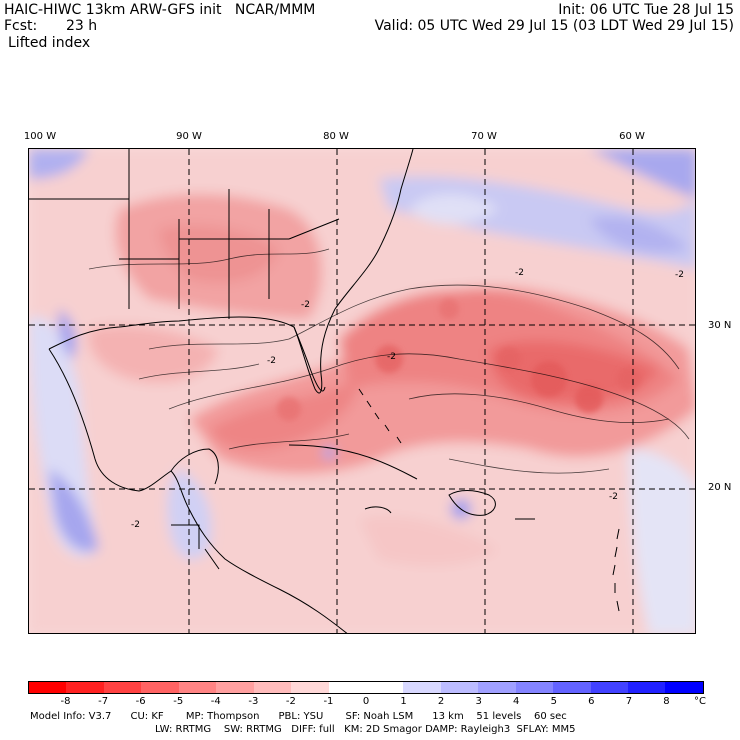  What do you see at coordinates (720, 487) in the screenshot?
I see `lat-label-20n: 20 N` at bounding box center [720, 487].